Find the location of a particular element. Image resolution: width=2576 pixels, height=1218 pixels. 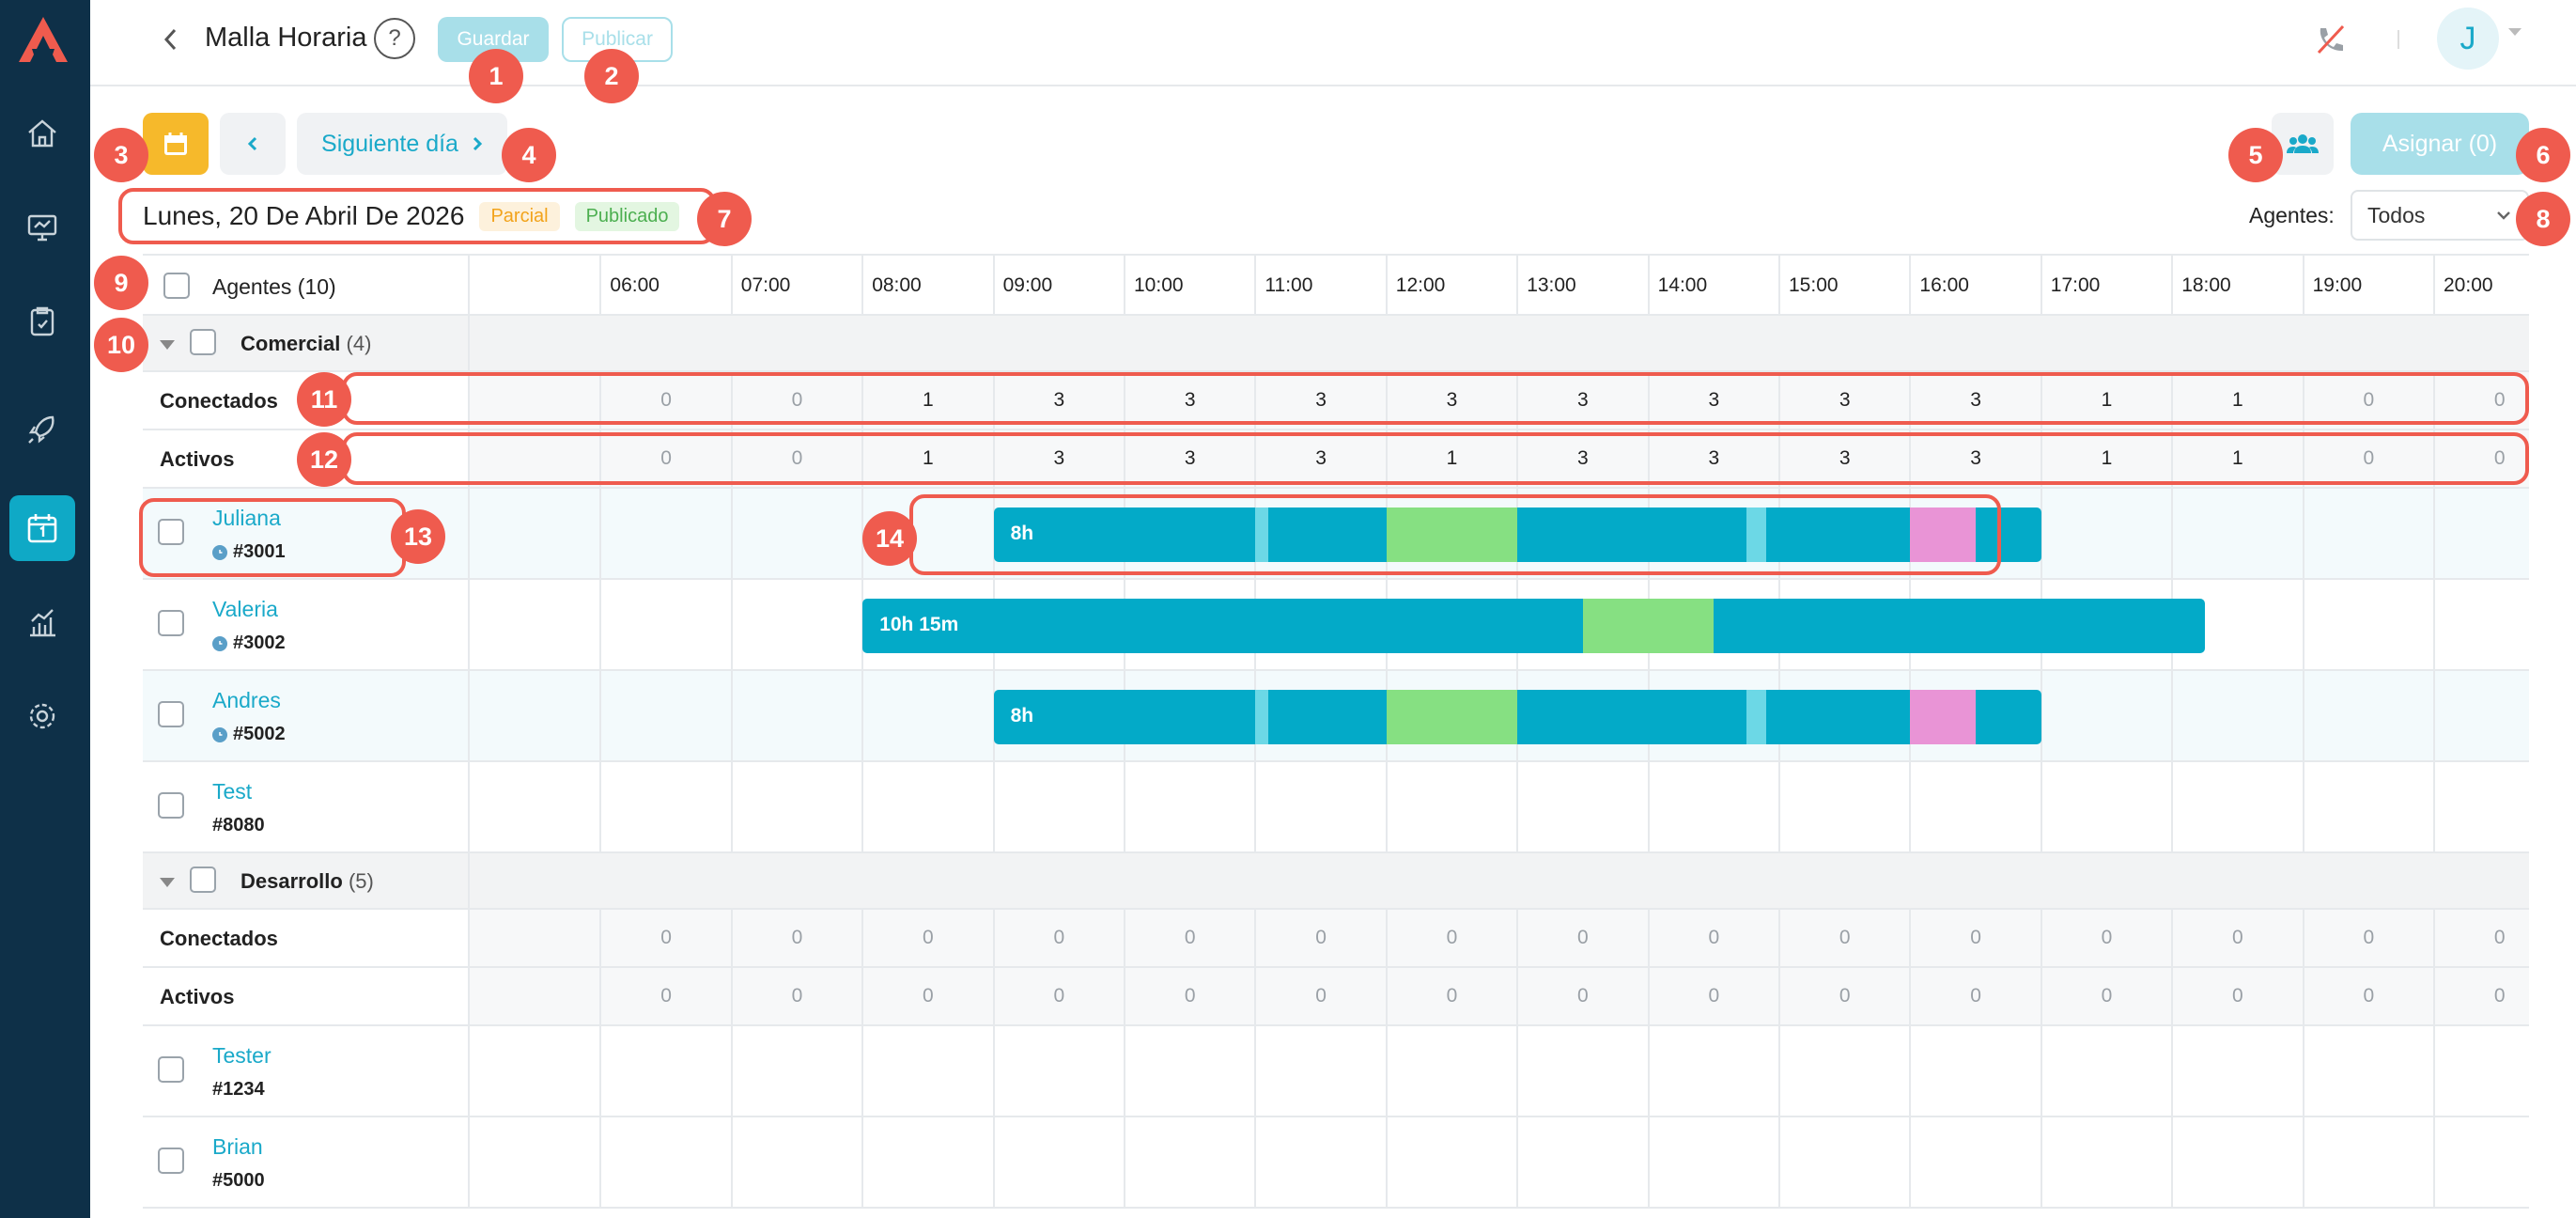

groups-button is located at coordinates (2303, 144).